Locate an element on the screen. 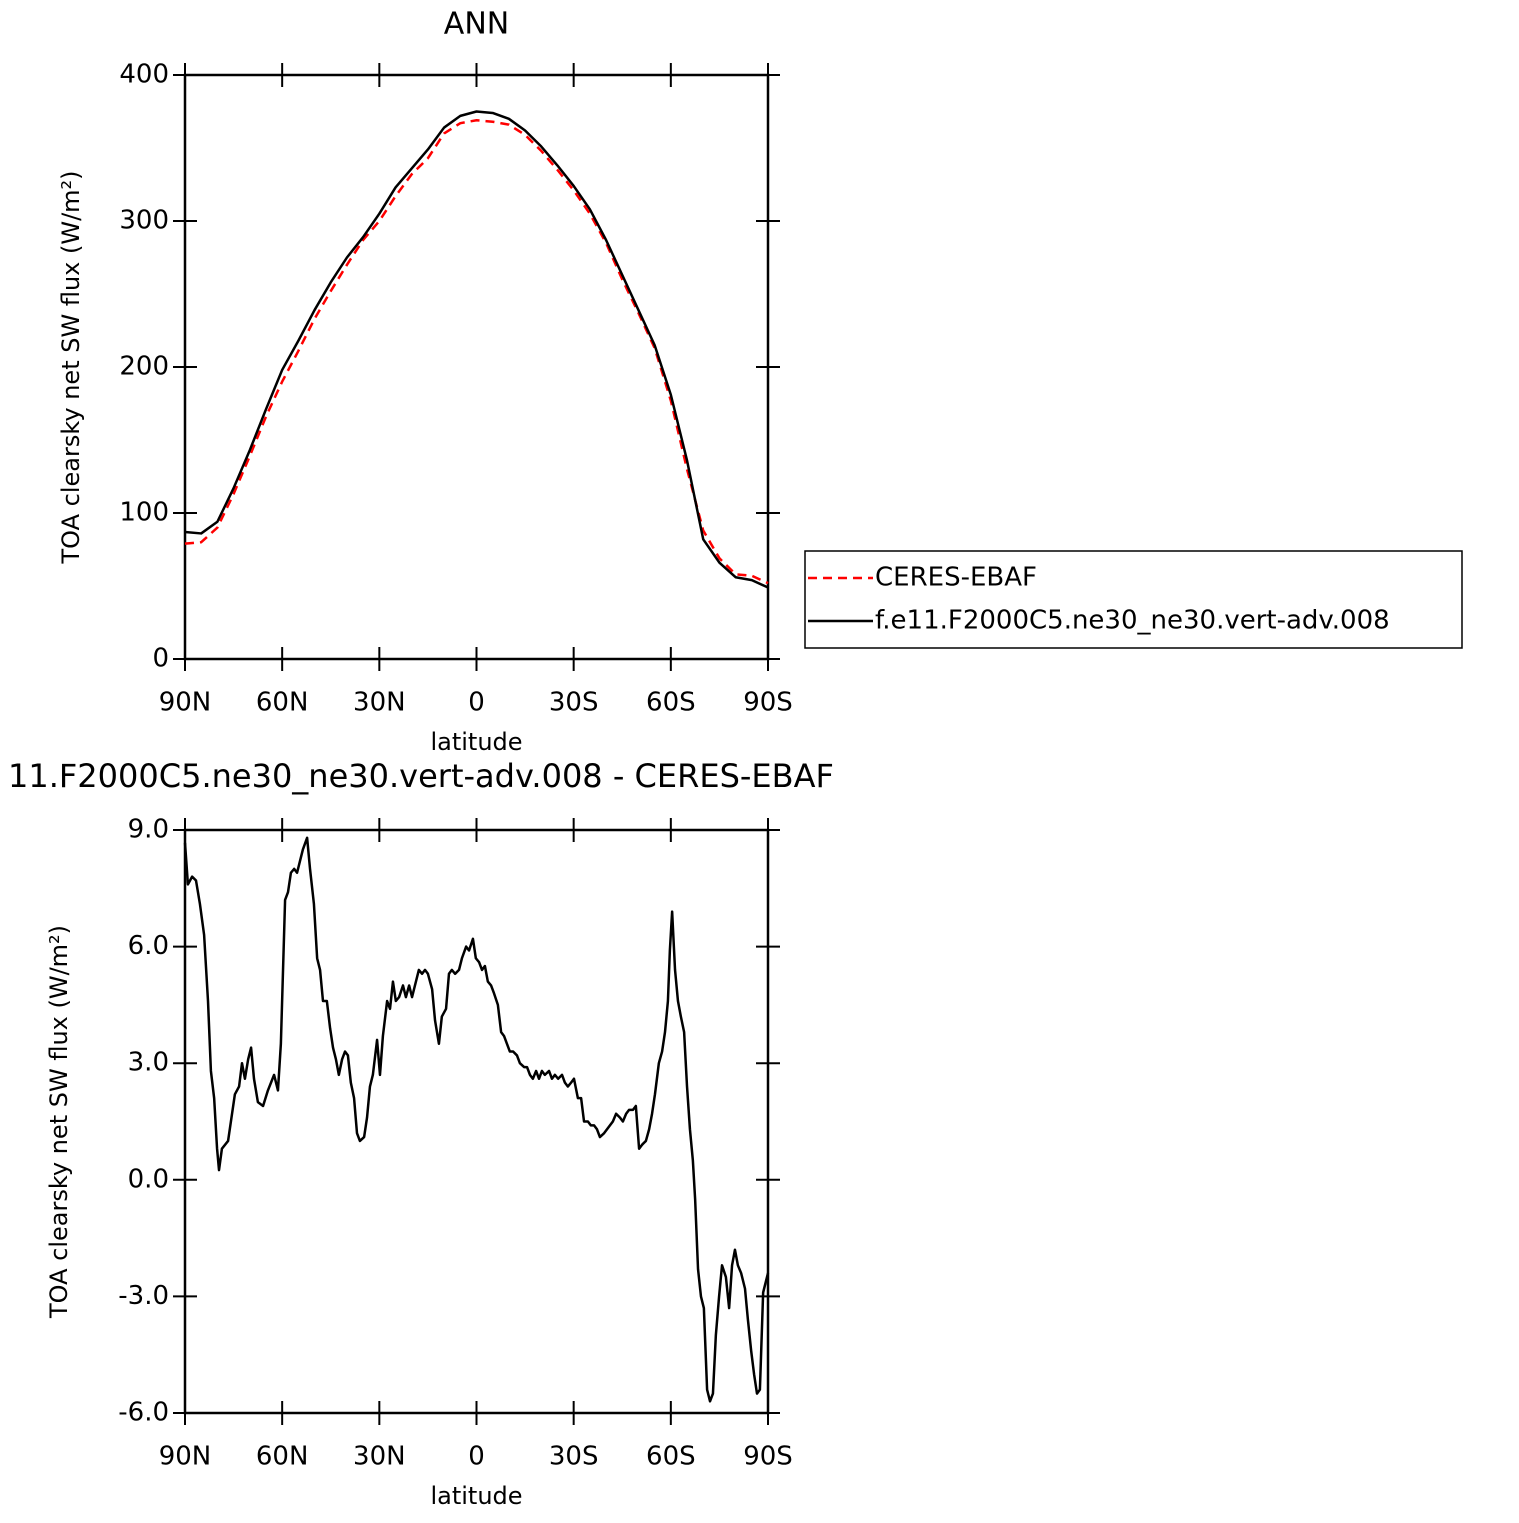  y-tick-label: 200 is located at coordinates (144, 367).